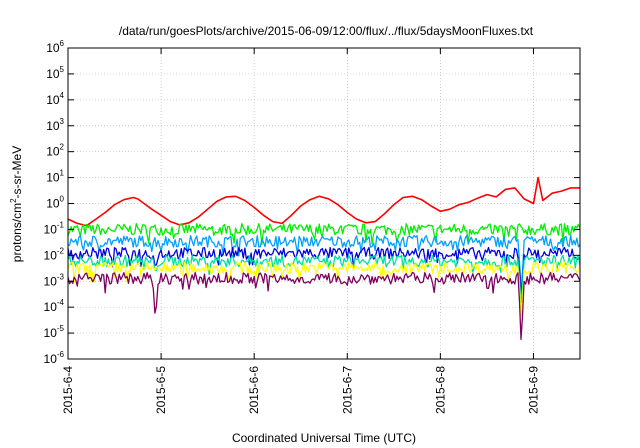  What do you see at coordinates (55, 47) in the screenshot?
I see `y-tick-label: 10⁶` at bounding box center [55, 47].